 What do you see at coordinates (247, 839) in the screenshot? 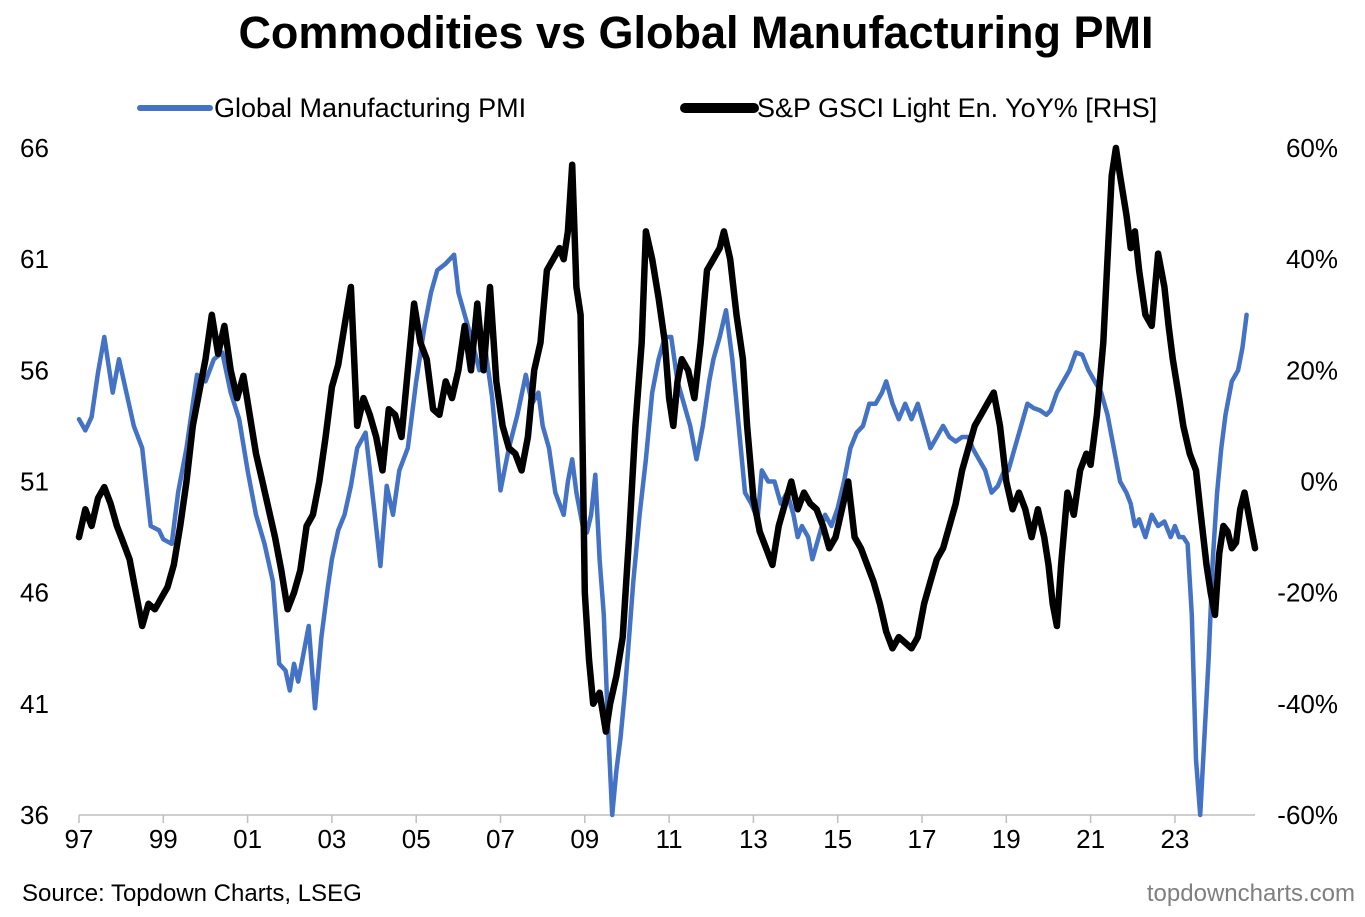
I see `x-tick-label: 01` at bounding box center [247, 839].